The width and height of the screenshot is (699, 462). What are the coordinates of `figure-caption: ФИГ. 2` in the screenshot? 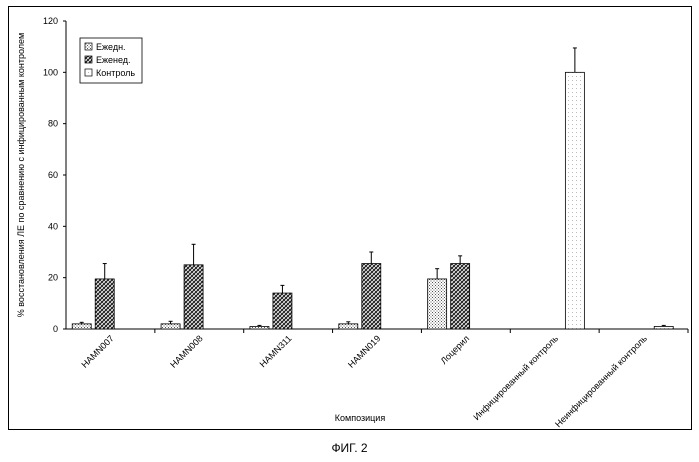 It's located at (349, 448).